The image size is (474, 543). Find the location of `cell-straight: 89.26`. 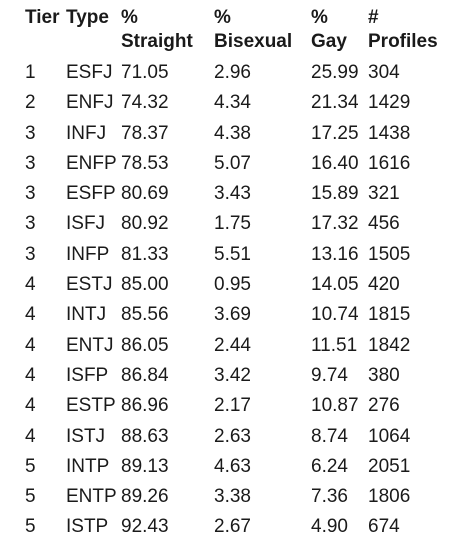

cell-straight: 89.26 is located at coordinates (145, 497).